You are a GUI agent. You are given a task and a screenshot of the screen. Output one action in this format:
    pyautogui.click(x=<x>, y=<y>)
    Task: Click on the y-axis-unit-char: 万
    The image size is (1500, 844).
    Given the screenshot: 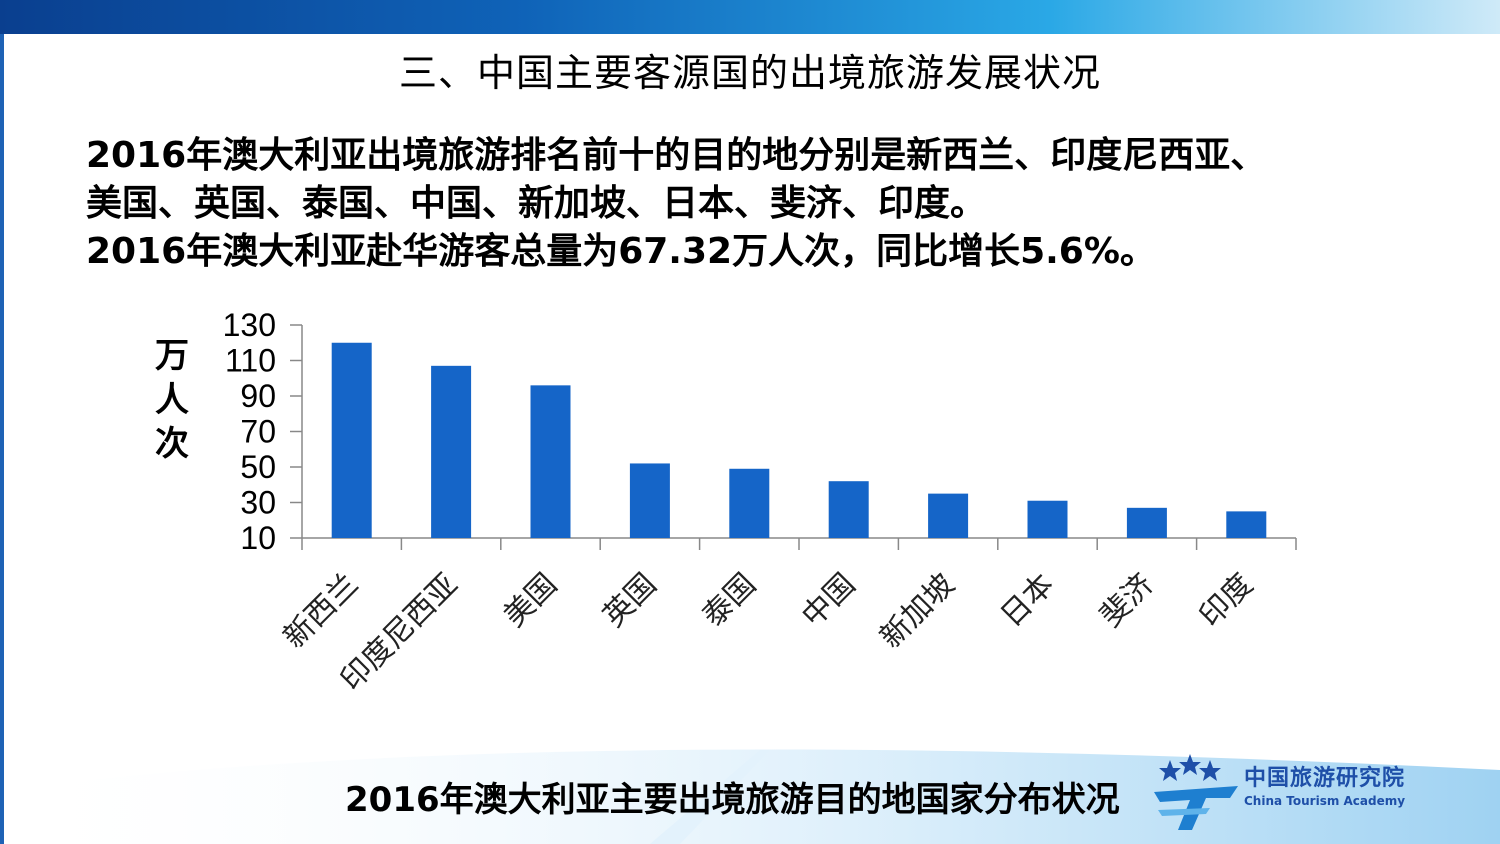 What is the action you would take?
    pyautogui.click(x=172, y=356)
    